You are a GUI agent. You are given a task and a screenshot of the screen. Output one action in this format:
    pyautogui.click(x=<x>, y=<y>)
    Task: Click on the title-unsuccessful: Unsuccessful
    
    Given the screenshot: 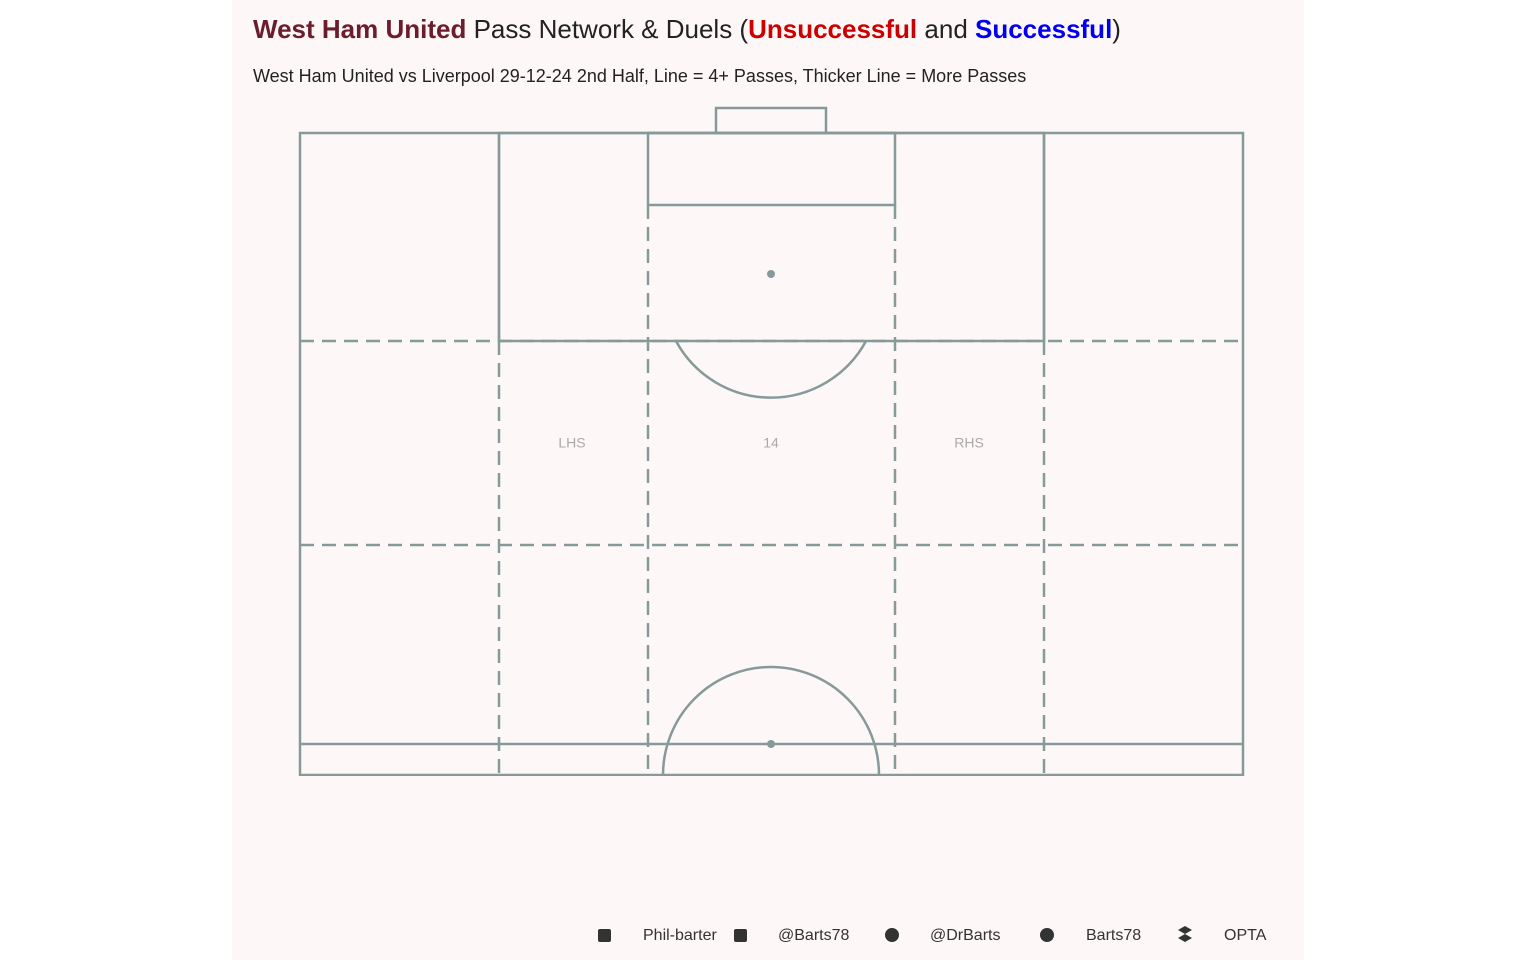 What is the action you would take?
    pyautogui.click(x=832, y=29)
    